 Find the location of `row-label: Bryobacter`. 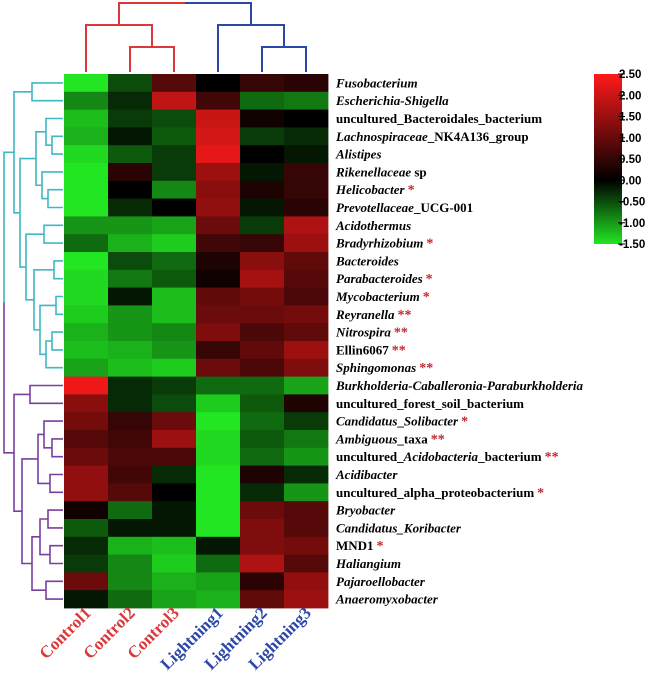

row-label: Bryobacter is located at coordinates (365, 510).